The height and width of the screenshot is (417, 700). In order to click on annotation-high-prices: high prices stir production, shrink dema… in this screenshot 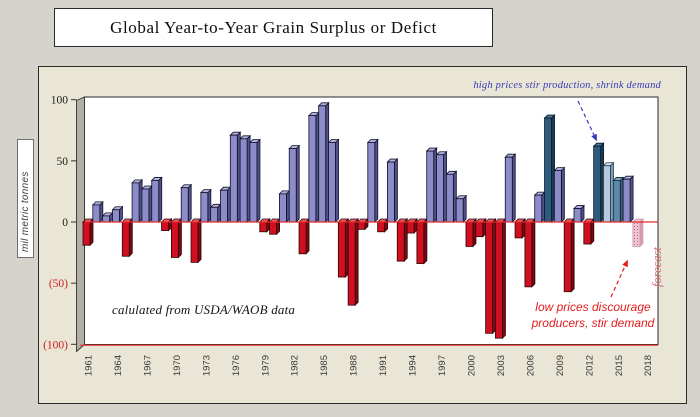, I will do `click(567, 85)`.